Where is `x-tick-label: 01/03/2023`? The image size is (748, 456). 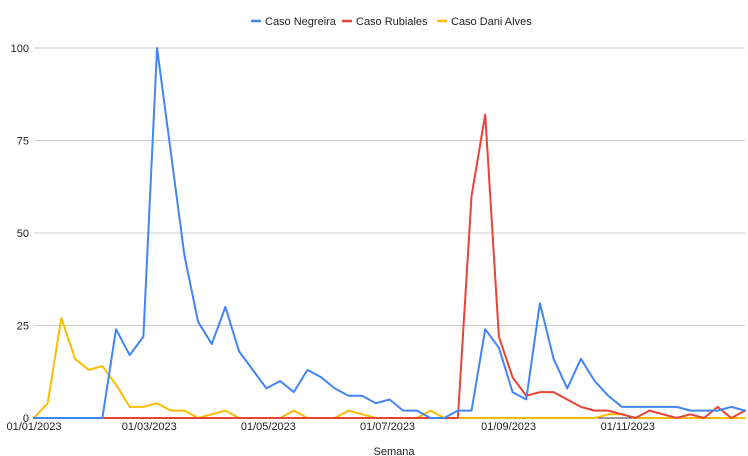
x-tick-label: 01/03/2023 is located at coordinates (149, 427).